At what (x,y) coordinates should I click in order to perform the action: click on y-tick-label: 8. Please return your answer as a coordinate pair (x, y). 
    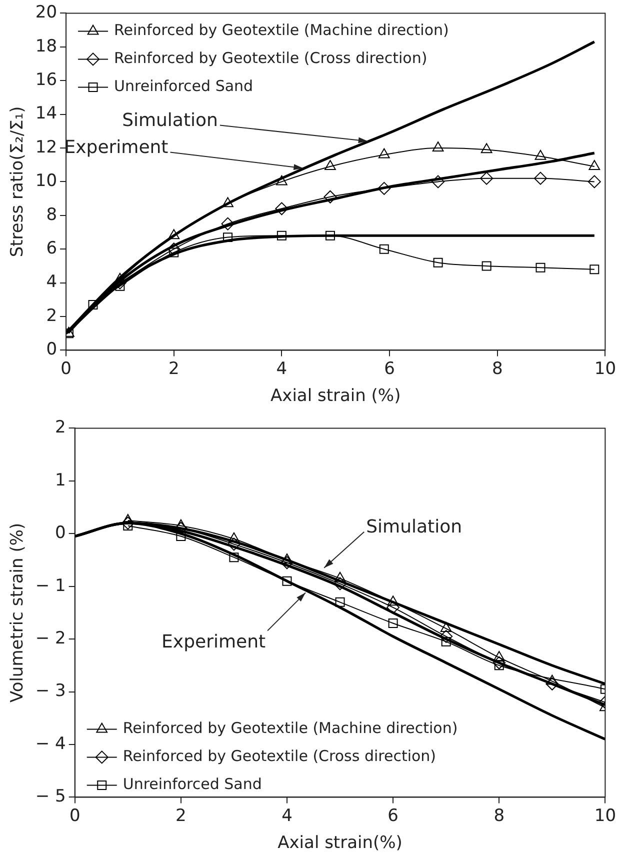
    Looking at the image, I should click on (52, 214).